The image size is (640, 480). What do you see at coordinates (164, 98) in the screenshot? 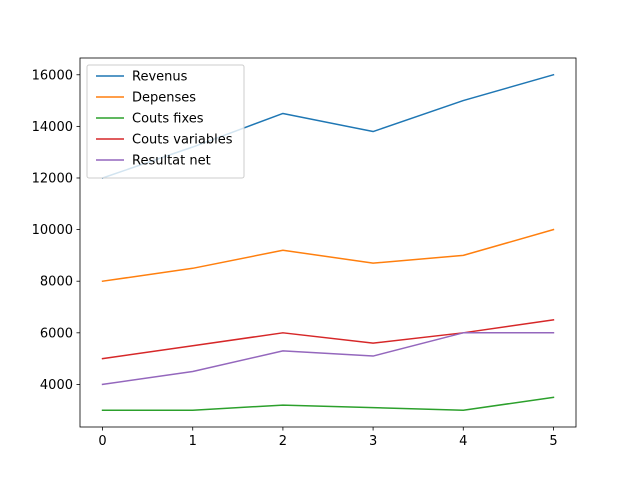
I see `legend-label: Depenses` at bounding box center [164, 98].